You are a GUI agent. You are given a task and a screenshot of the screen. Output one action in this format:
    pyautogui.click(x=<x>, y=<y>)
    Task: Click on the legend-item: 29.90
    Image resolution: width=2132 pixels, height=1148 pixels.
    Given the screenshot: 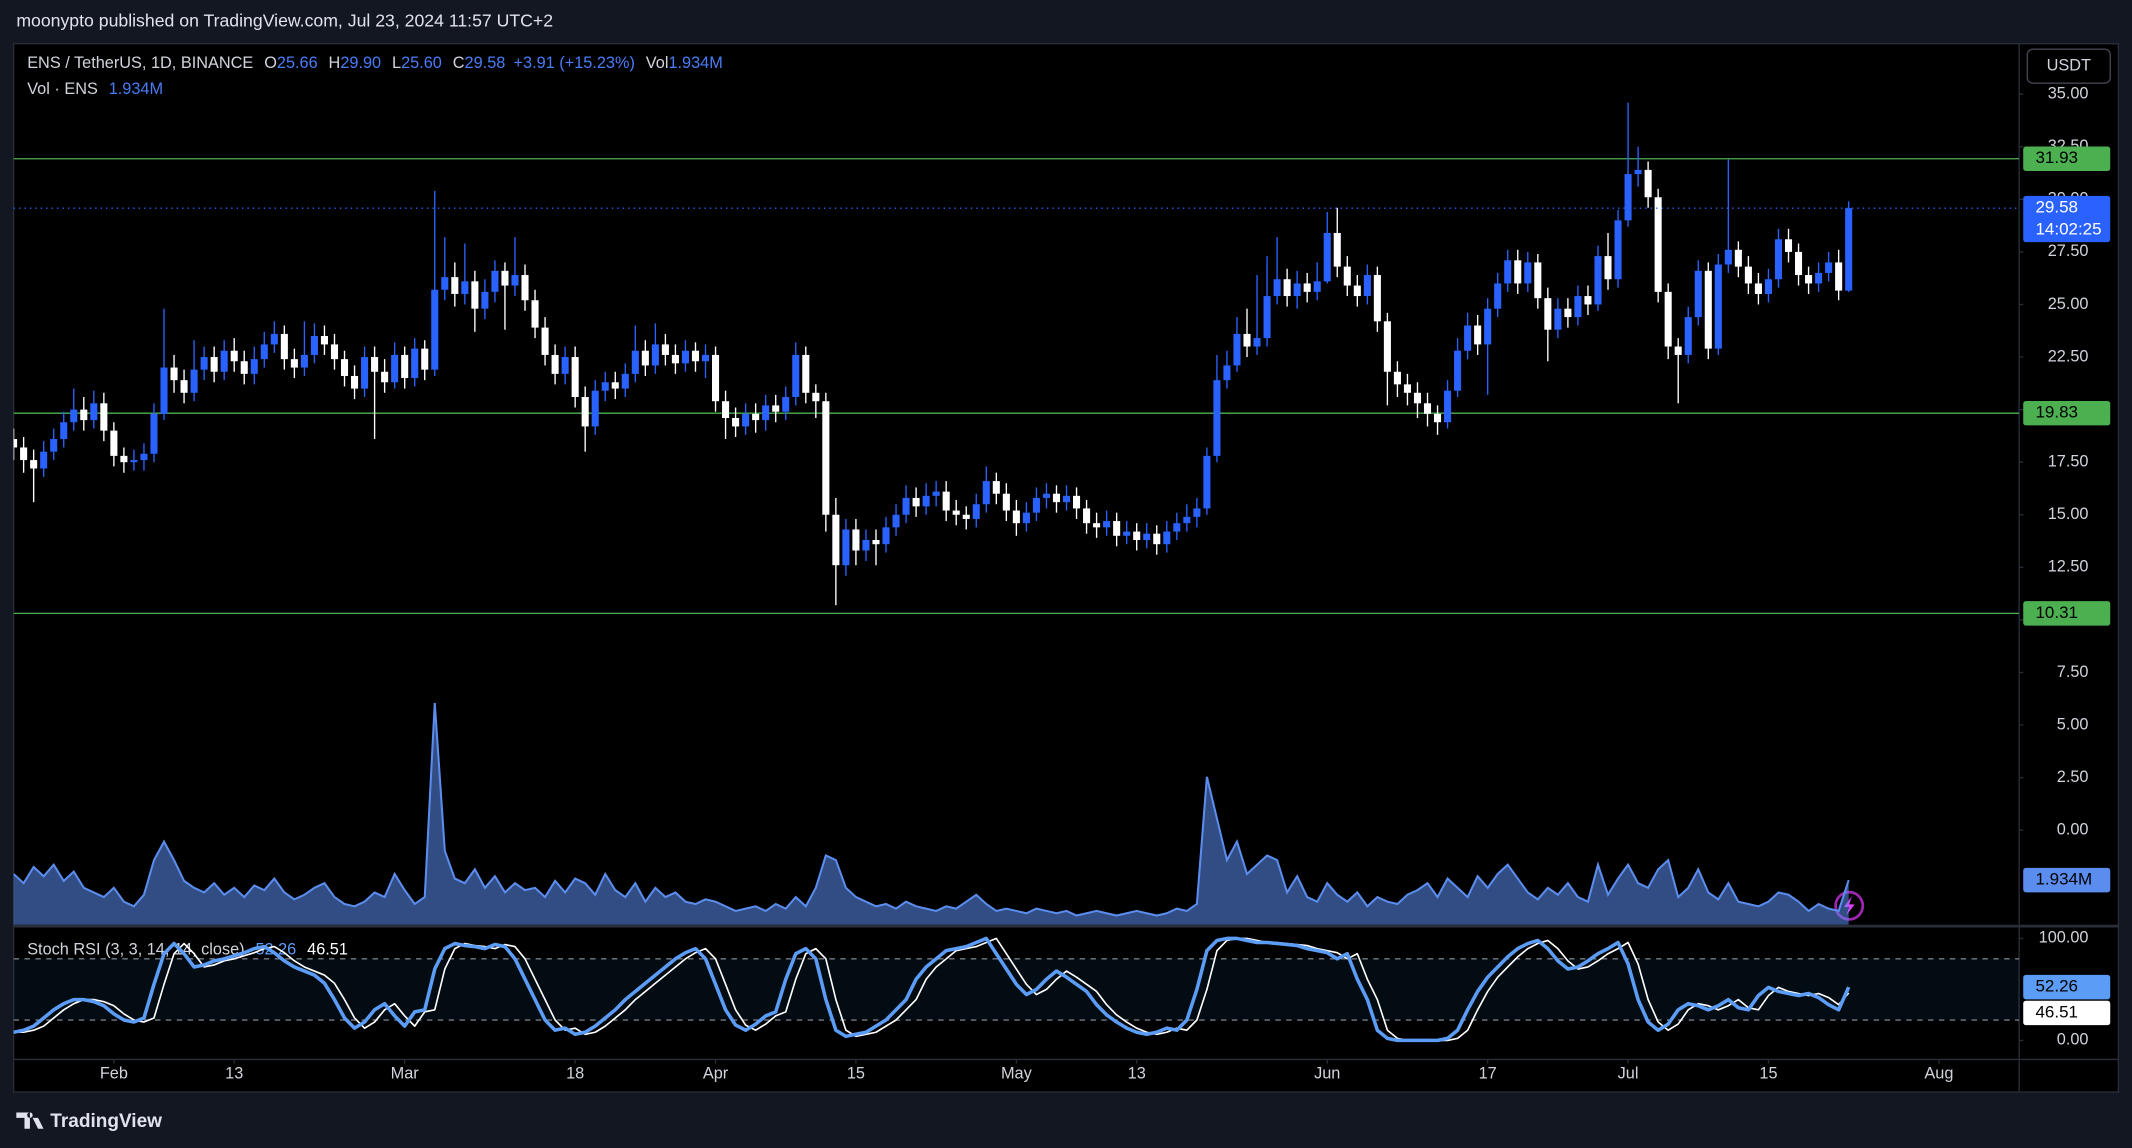 What is the action you would take?
    pyautogui.click(x=360, y=63)
    